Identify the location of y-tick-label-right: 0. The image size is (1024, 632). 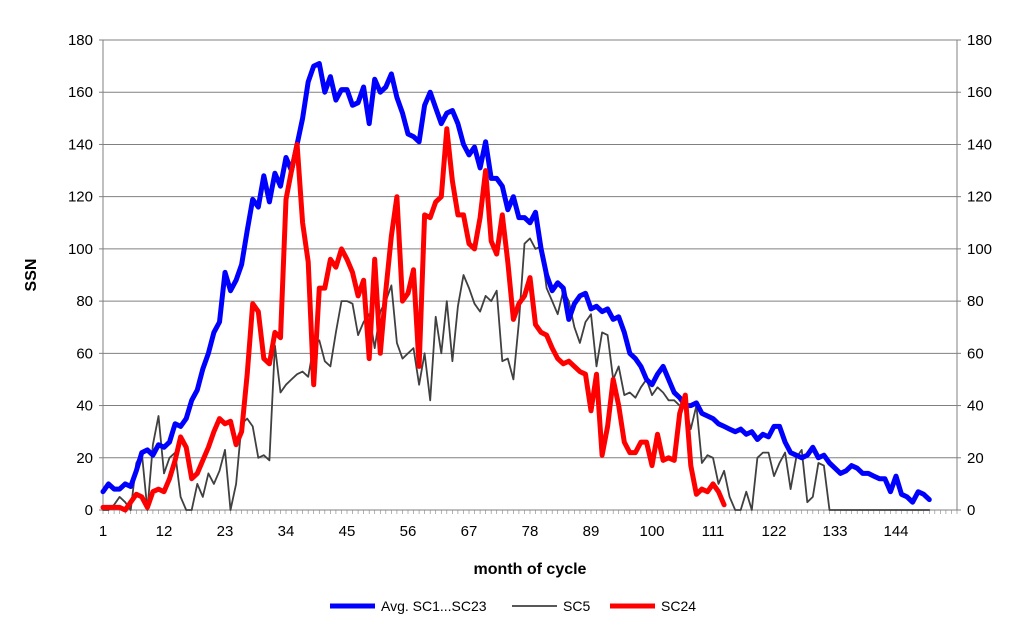
(971, 510).